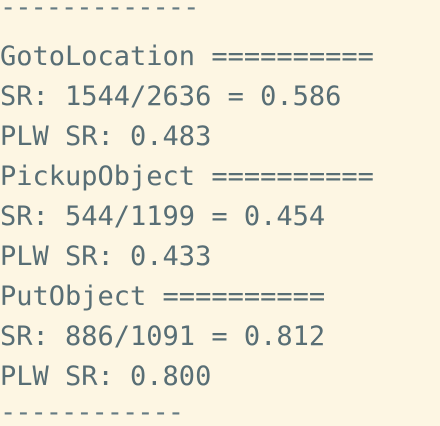 Image resolution: width=440 pixels, height=426 pixels. I want to click on pickupobject-plw-sr-line: PLW SR: 0.433, so click(106, 256).